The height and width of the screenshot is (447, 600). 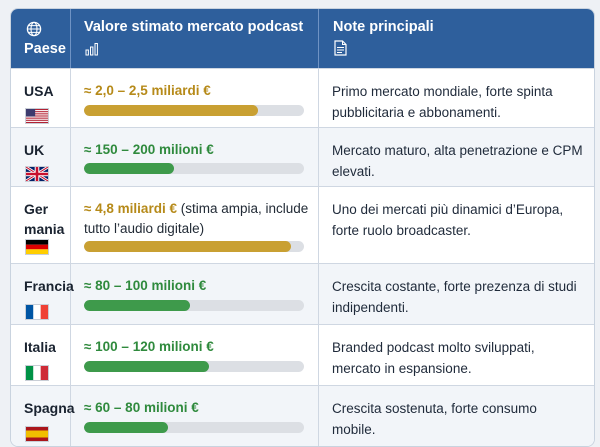 I want to click on market-value: ≈ 60 – 80 milioni €, so click(x=199, y=408).